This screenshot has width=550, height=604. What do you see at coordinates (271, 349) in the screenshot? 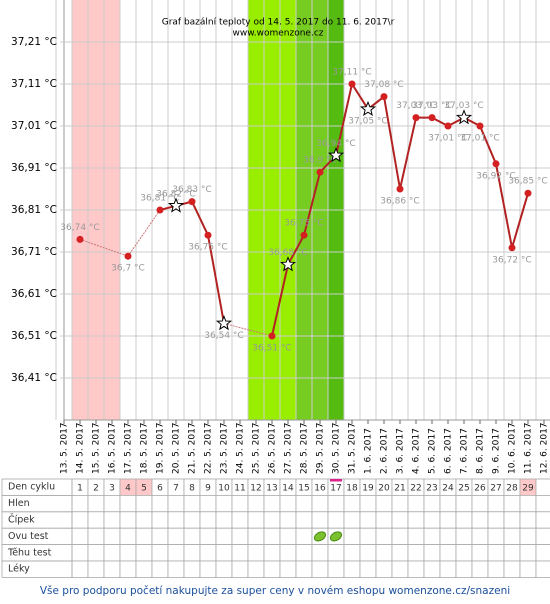
I see `value-label: 36,51 °C` at bounding box center [271, 349].